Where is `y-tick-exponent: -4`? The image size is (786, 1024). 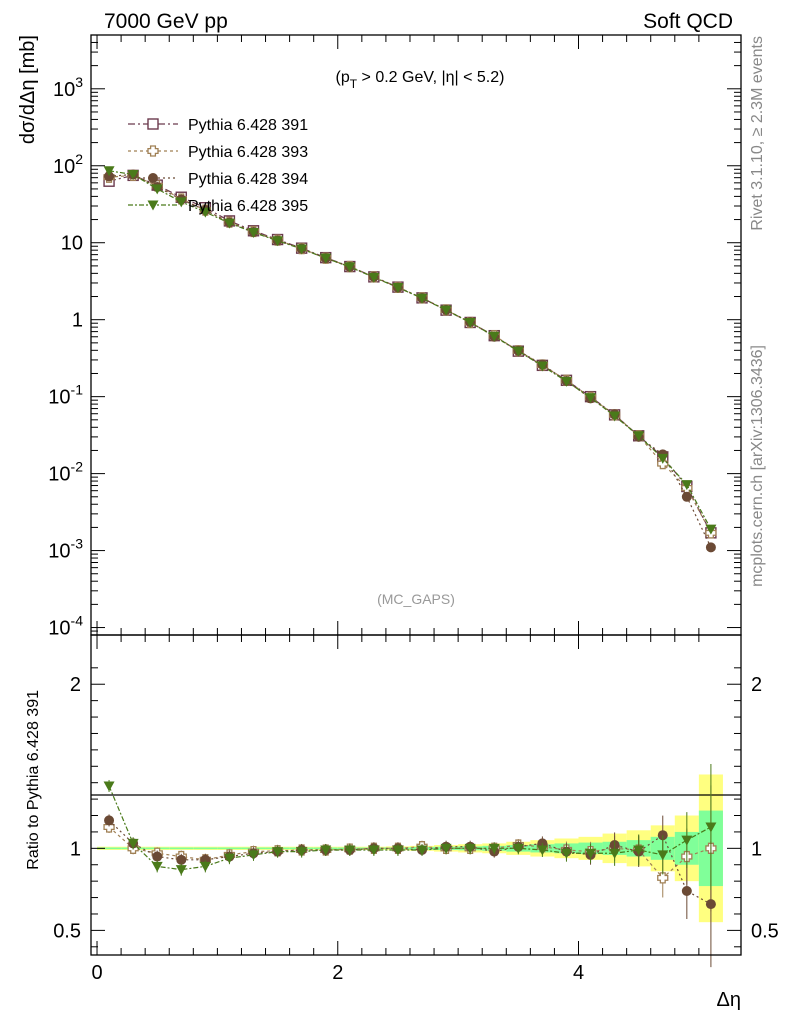 y-tick-exponent: -4 is located at coordinates (77, 621).